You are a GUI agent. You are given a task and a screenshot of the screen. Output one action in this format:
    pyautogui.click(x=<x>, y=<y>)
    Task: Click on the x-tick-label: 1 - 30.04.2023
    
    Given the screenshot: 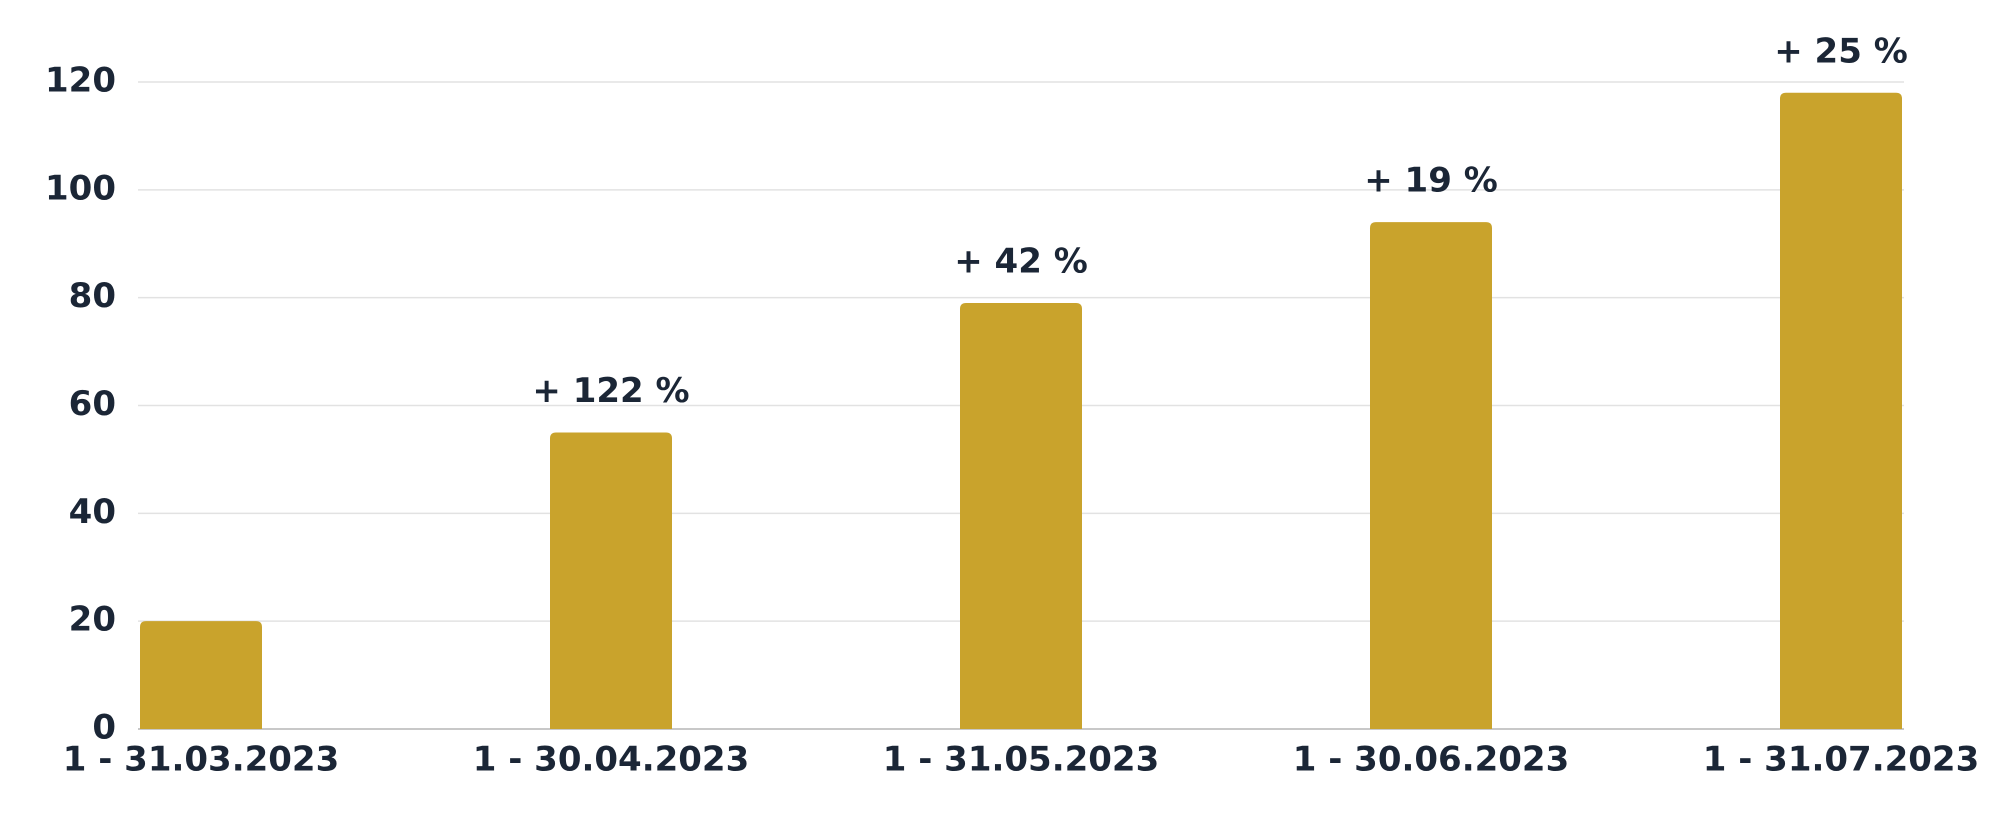 What is the action you would take?
    pyautogui.click(x=611, y=760)
    